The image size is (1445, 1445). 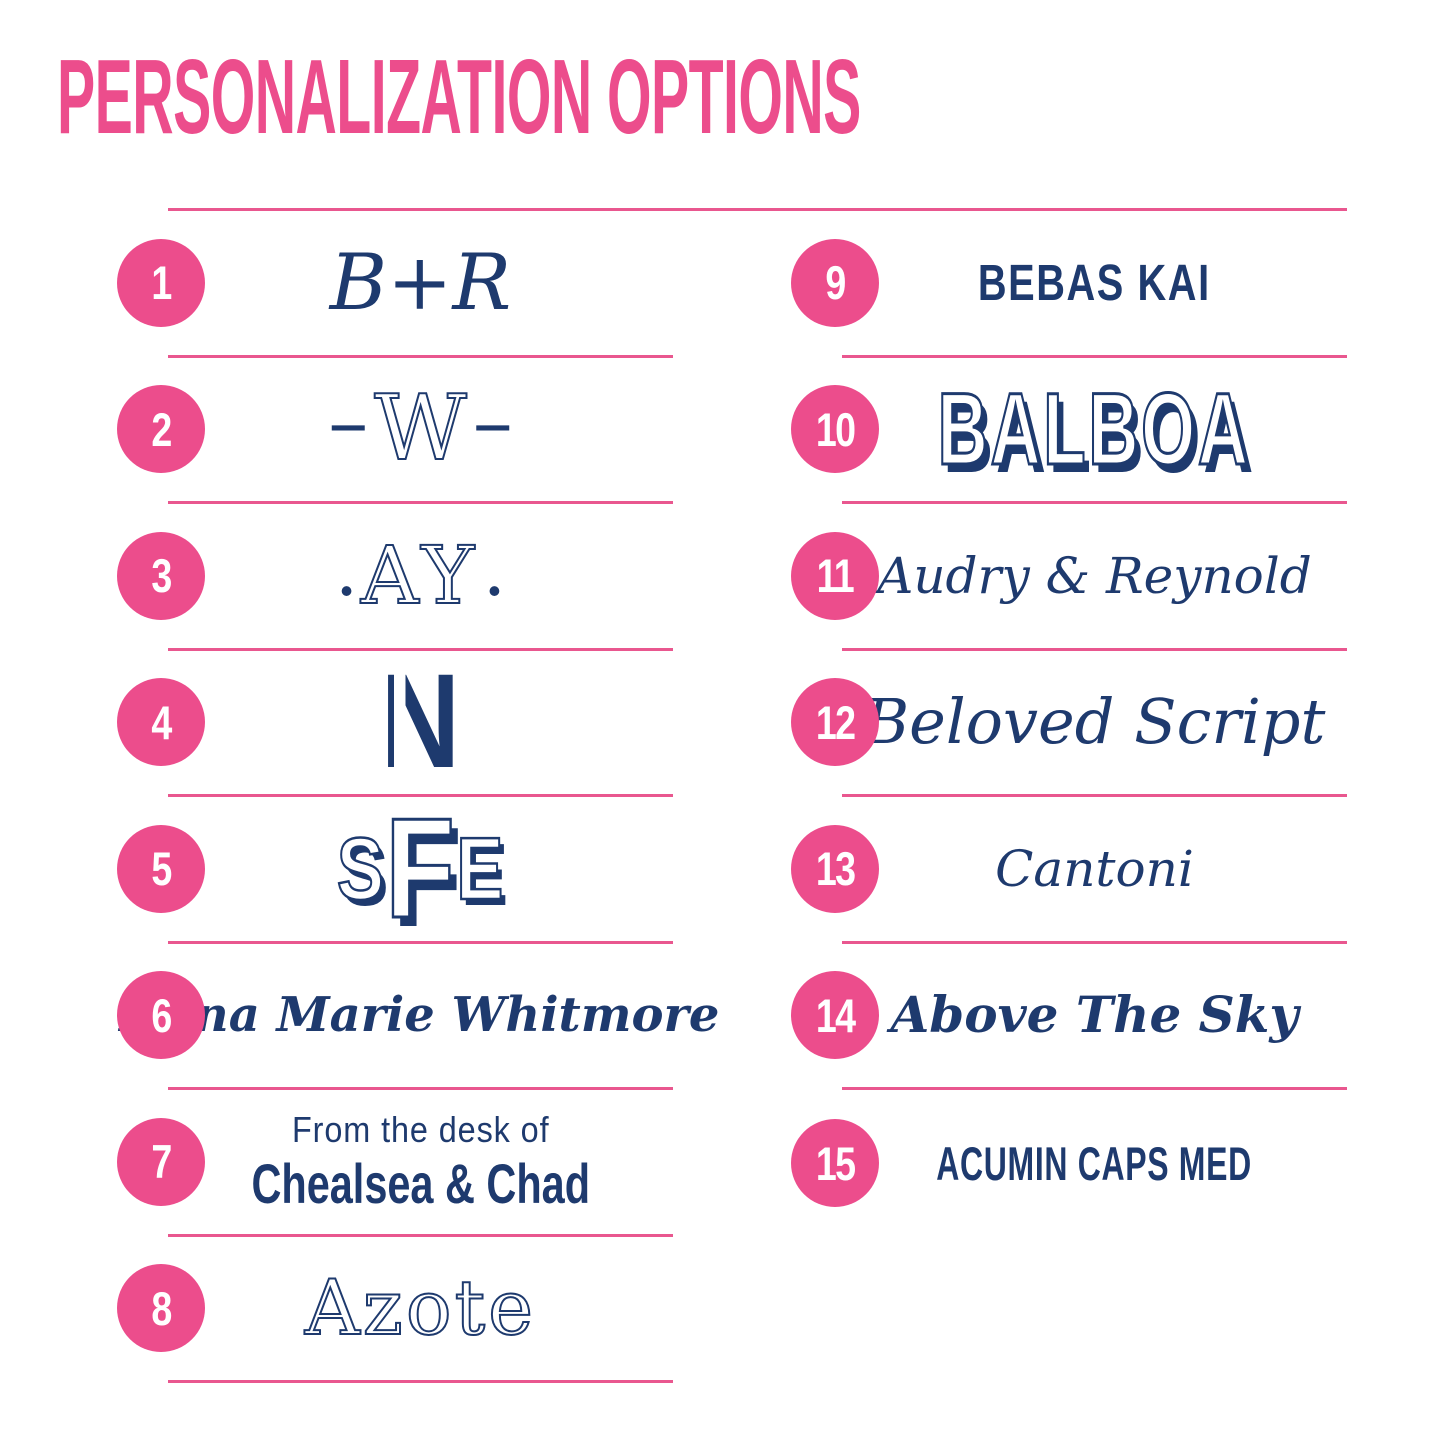 I want to click on font-option-row-13: 13 Cantoni, so click(x=1069, y=870).